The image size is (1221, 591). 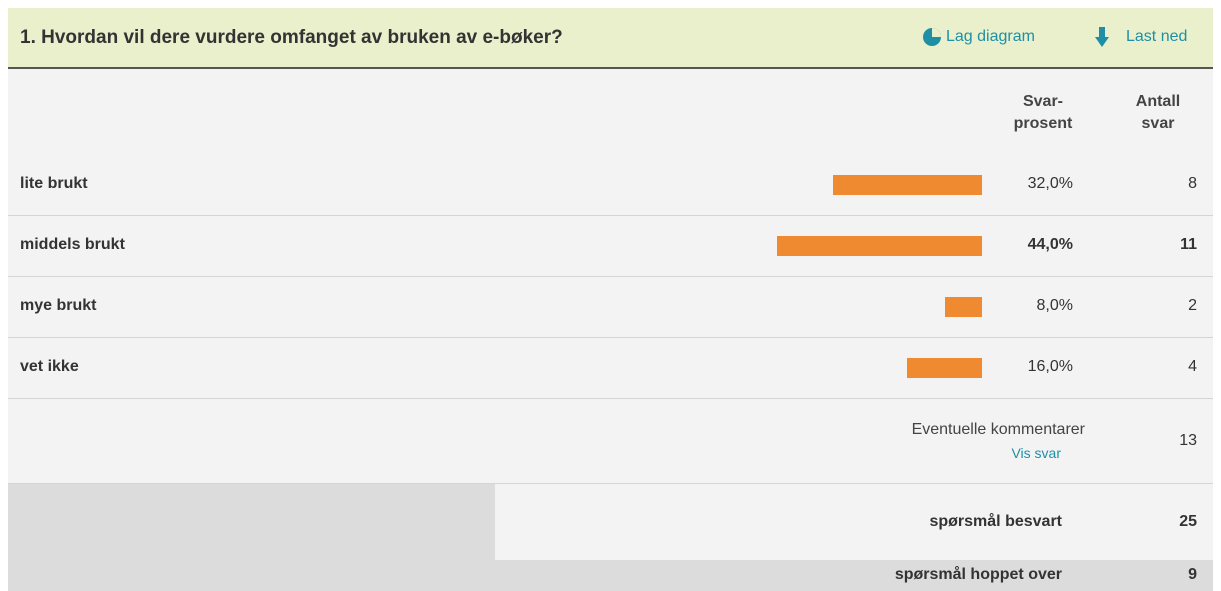 What do you see at coordinates (72, 244) in the screenshot?
I see `answer-label: middels brukt` at bounding box center [72, 244].